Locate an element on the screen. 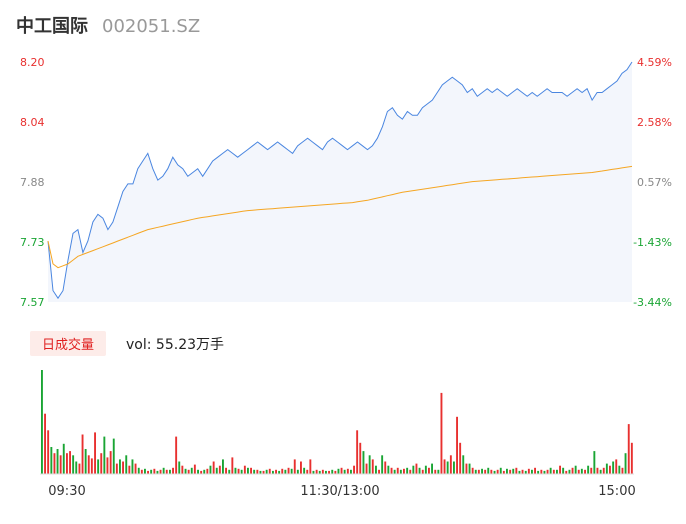  stock-code: 002051.SZ is located at coordinates (151, 26).